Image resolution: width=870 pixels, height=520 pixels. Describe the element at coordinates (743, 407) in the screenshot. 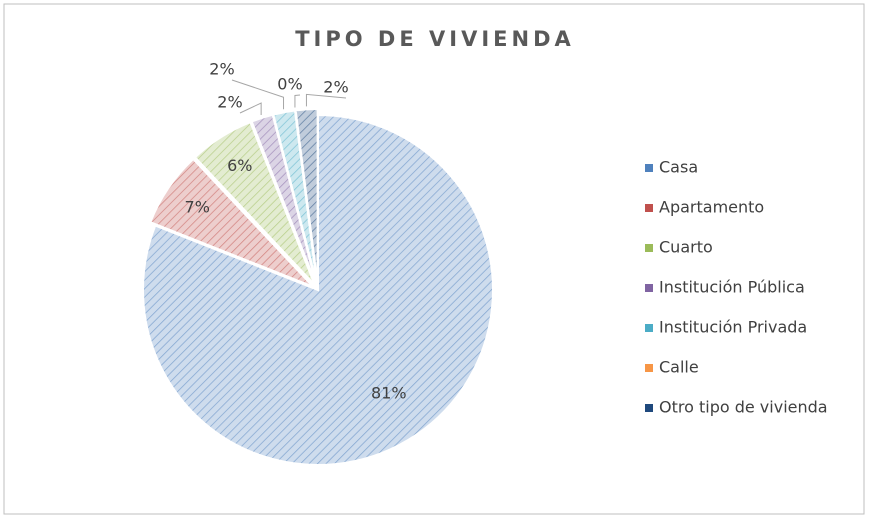

I see `legend-label: Otro tipo de vivienda` at that location.